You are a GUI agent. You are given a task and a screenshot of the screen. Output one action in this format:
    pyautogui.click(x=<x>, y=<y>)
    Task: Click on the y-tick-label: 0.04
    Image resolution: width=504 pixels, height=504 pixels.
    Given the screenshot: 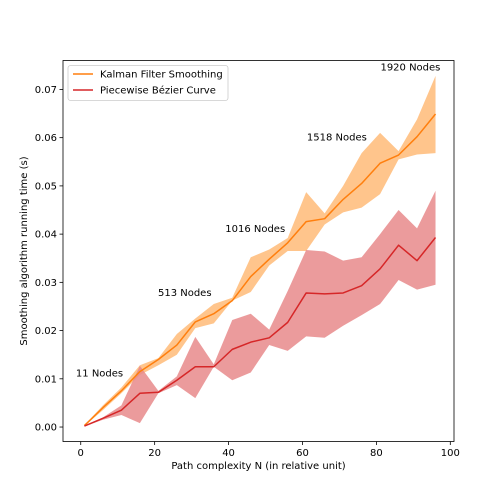 What is the action you would take?
    pyautogui.click(x=46, y=235)
    